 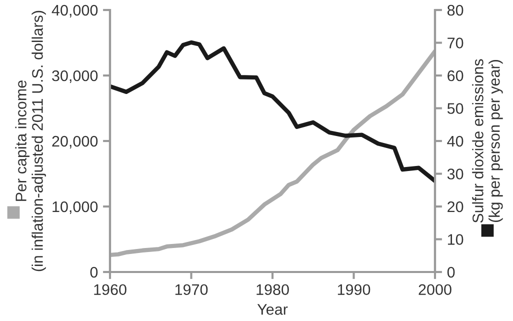 What do you see at coordinates (455, 10) in the screenshot?
I see `y2-tick-label: 80` at bounding box center [455, 10].